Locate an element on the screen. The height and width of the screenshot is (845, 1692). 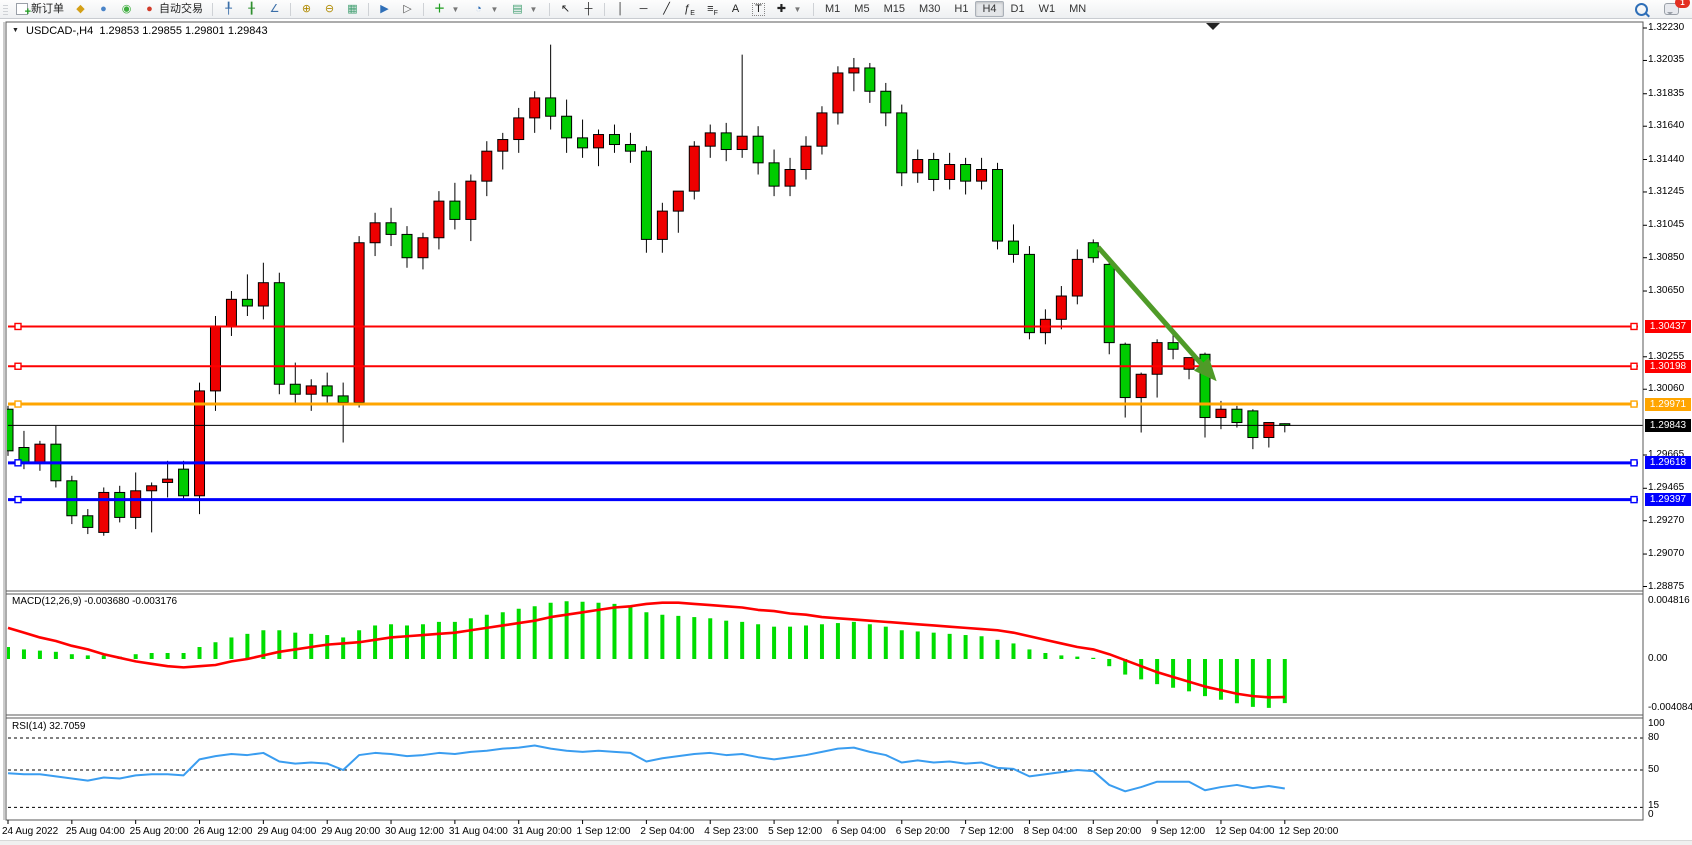
text-label-button: T is located at coordinates (758, 9).